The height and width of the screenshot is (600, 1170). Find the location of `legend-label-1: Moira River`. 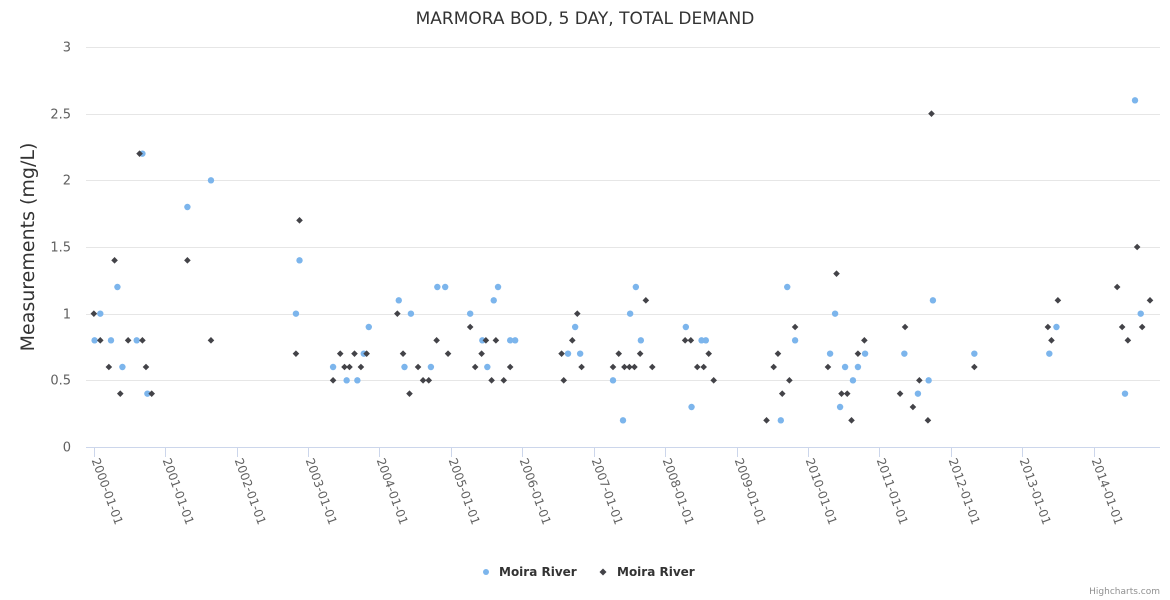

legend-label-1: Moira River is located at coordinates (656, 572).